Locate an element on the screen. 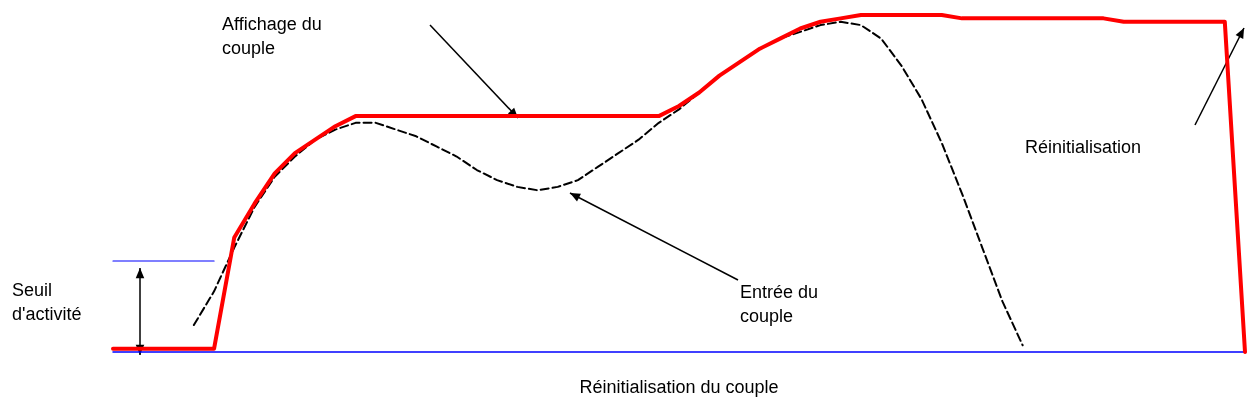 This screenshot has height=401, width=1250. x-axis-title: Réinitialisation du couple is located at coordinates (679, 387).